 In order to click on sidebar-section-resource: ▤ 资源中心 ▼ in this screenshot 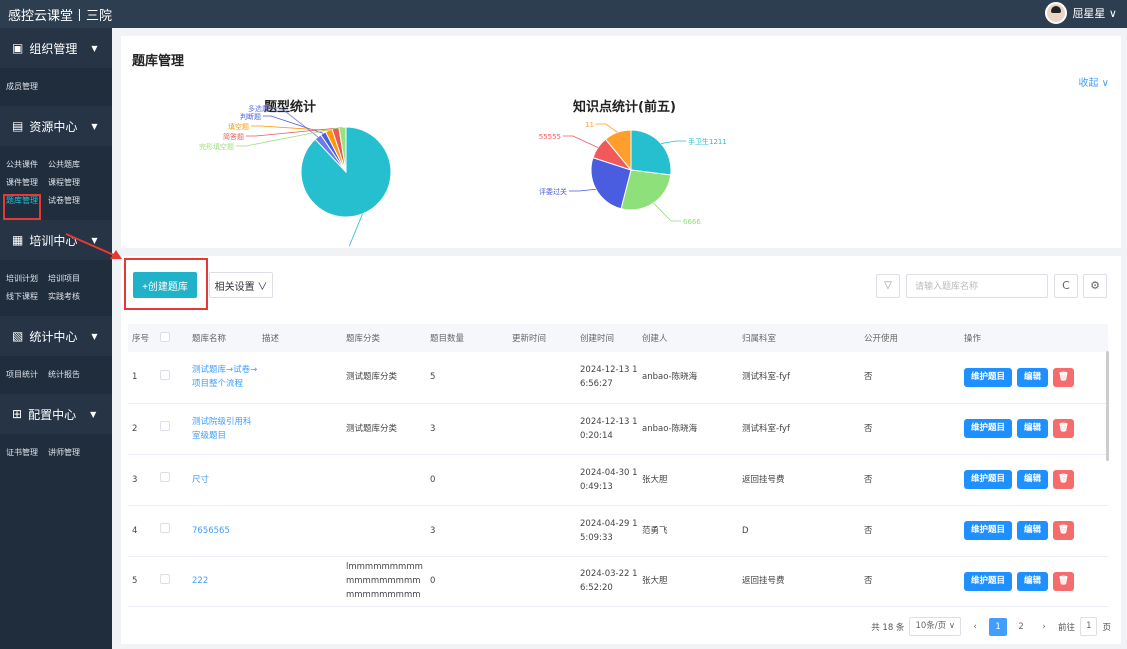, I will do `click(56, 126)`.